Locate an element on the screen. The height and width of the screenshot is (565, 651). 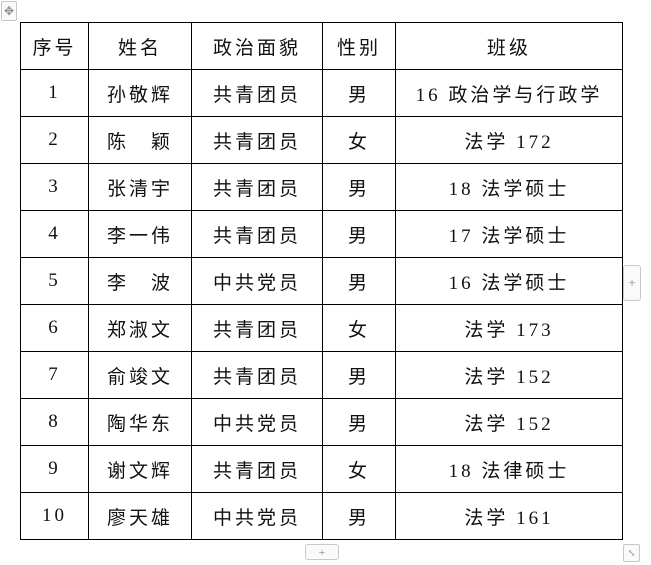
name-cell: 李 波 is located at coordinates (140, 281).